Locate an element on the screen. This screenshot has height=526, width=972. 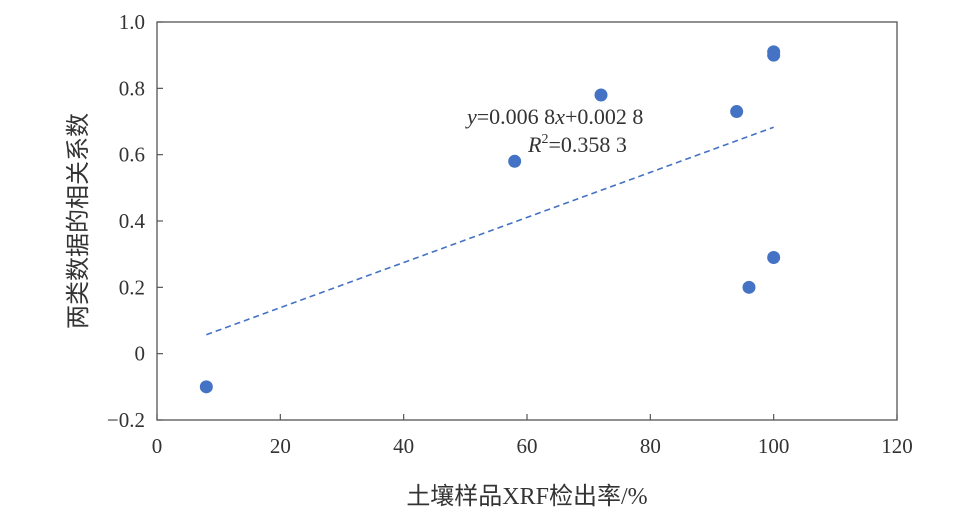
x-tick-label: 60 is located at coordinates (527, 446).